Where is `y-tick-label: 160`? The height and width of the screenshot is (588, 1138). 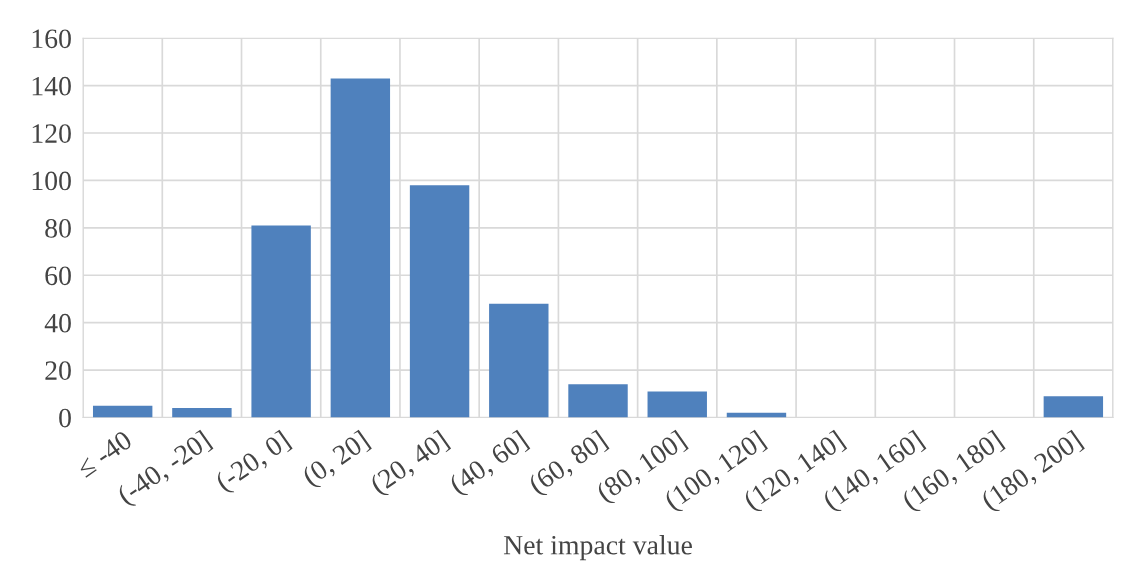 y-tick-label: 160 is located at coordinates (51, 39).